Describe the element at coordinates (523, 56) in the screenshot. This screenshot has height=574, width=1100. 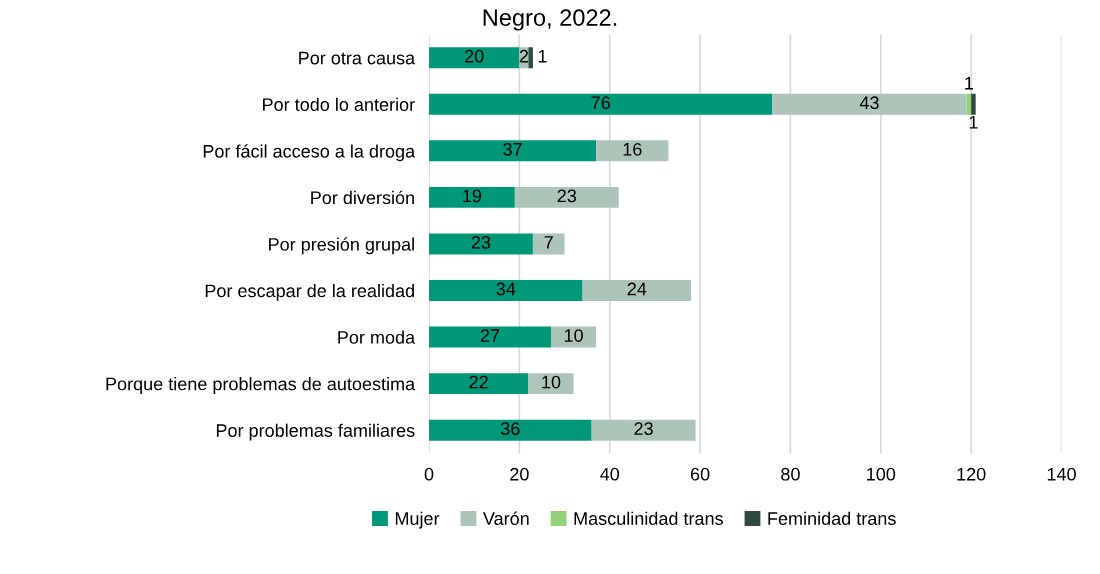
I see `data-label: 2` at that location.